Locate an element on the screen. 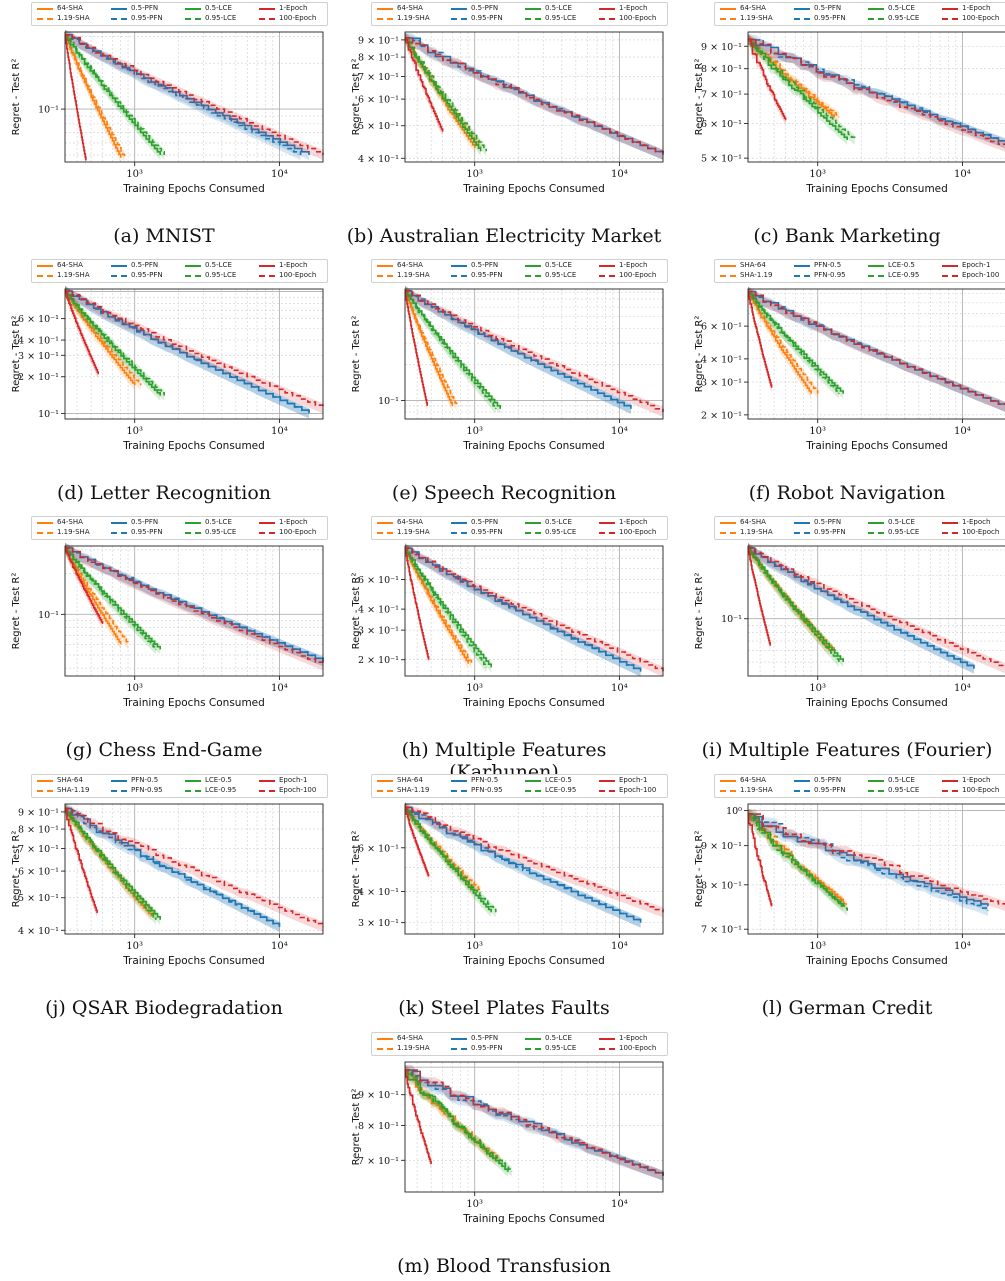  subfigure-caption: (l) German Credit is located at coordinates (847, 1008).